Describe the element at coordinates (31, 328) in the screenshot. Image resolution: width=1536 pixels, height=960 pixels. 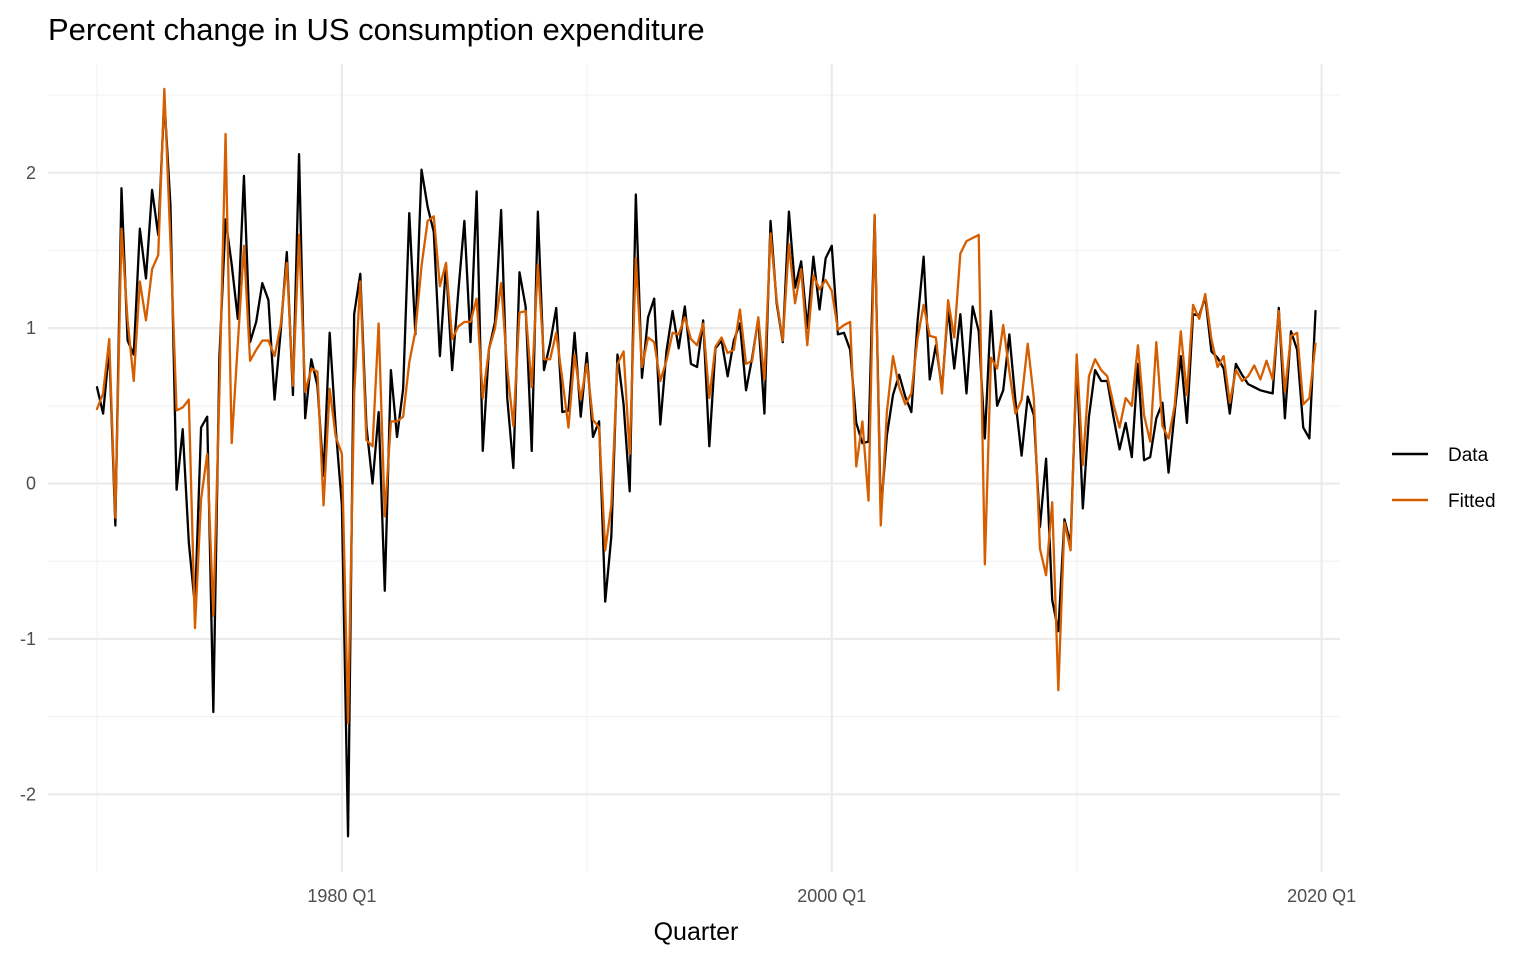
I see `y-tick-label: 1` at that location.